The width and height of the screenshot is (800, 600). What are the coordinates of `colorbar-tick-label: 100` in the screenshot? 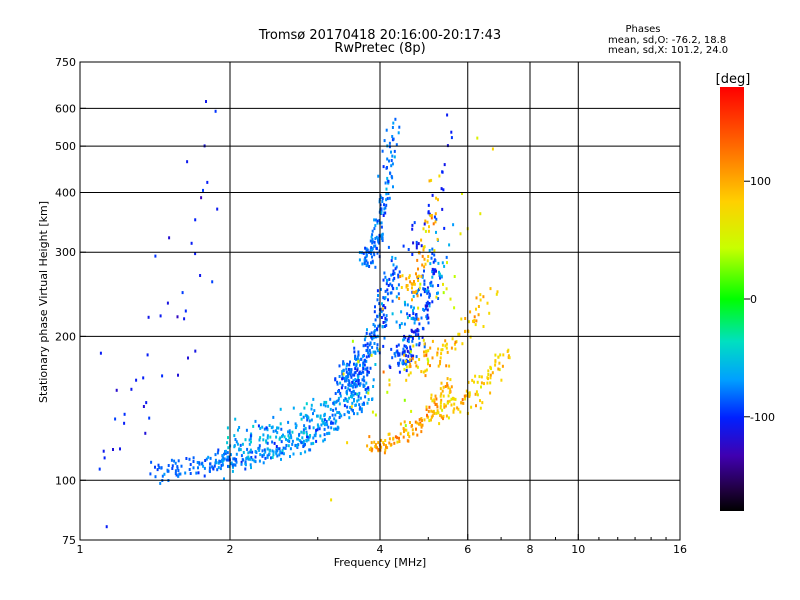 It's located at (760, 181).